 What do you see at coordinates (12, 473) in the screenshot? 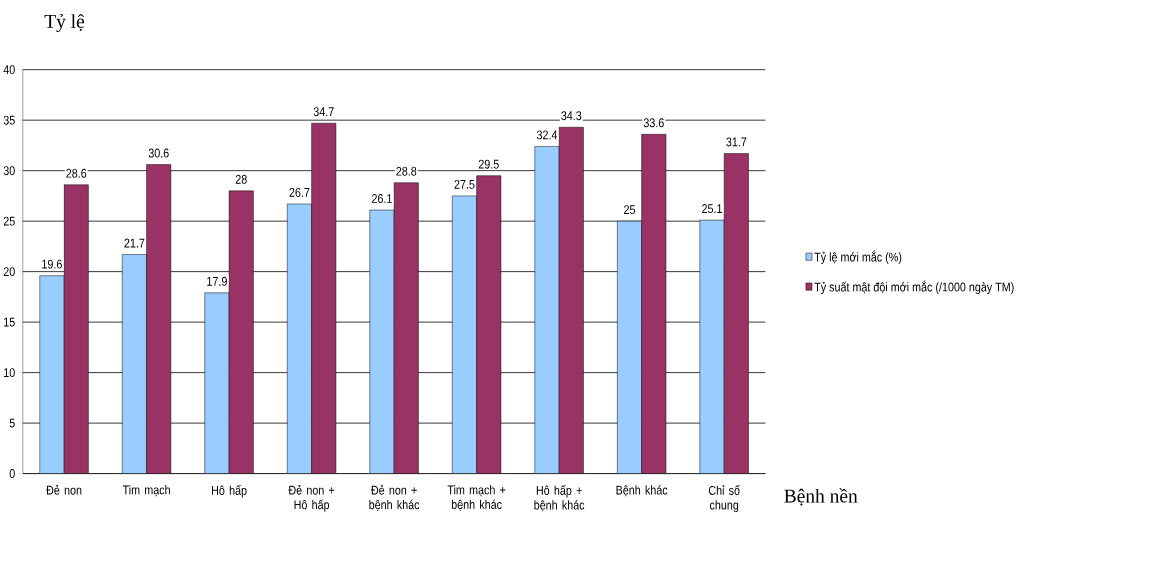
I see `y-tick-label: 0` at bounding box center [12, 473].